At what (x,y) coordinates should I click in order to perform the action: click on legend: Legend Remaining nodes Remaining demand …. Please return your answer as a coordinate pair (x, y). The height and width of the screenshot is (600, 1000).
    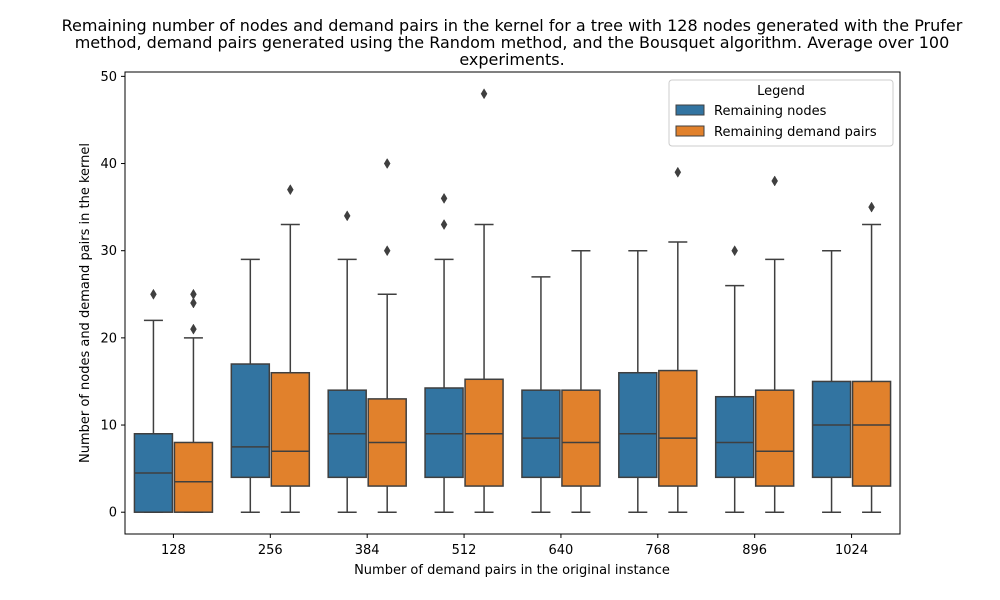
    Looking at the image, I should click on (781, 113).